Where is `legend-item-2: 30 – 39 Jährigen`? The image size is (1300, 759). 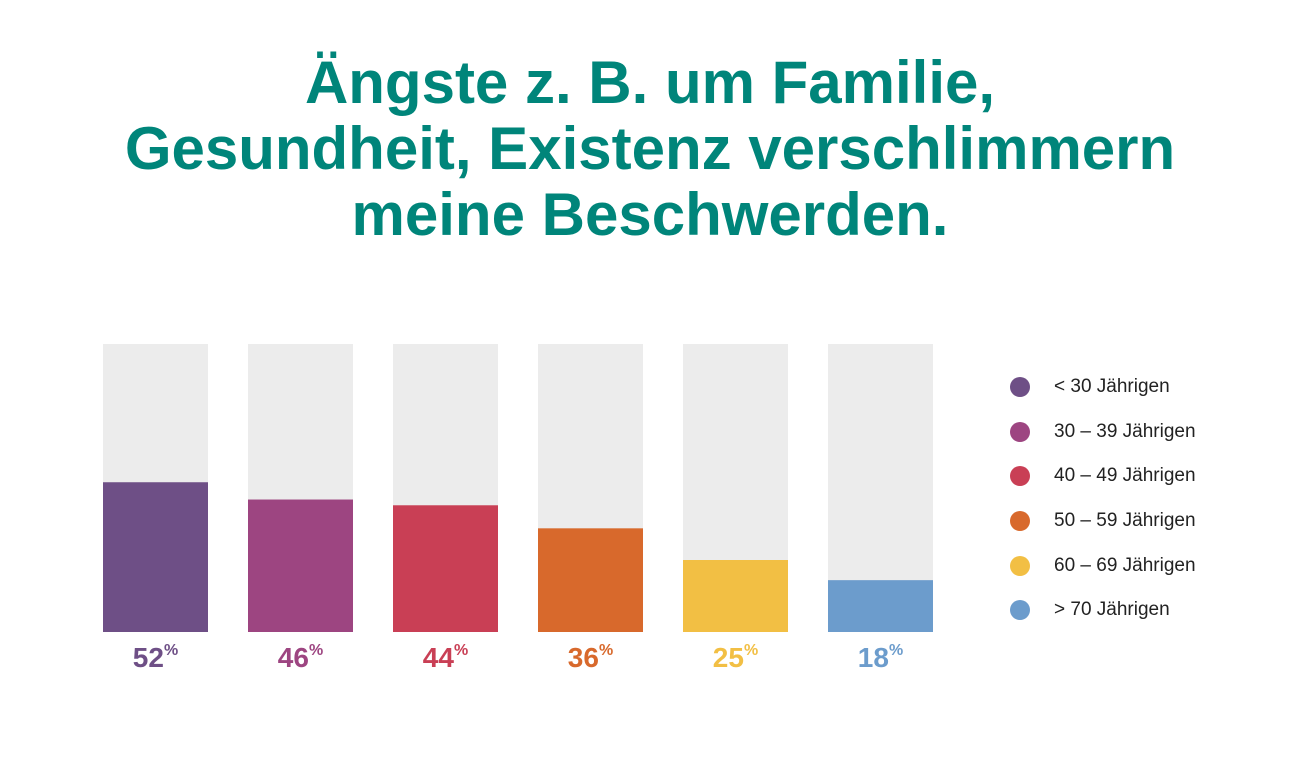
legend-item-2: 30 – 39 Jährigen is located at coordinates (1103, 432).